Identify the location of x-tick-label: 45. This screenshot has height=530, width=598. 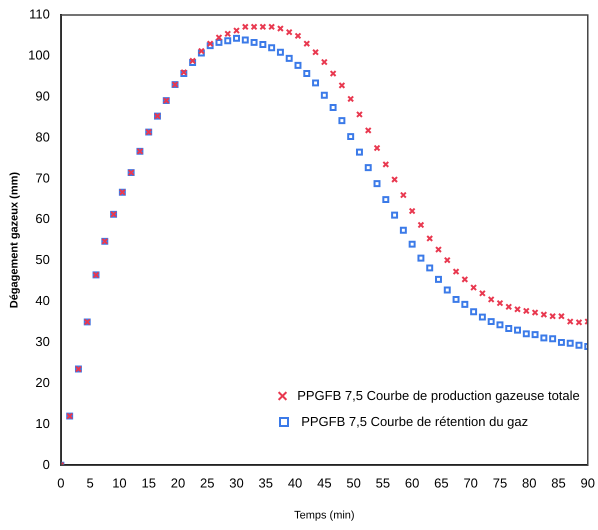
(324, 483).